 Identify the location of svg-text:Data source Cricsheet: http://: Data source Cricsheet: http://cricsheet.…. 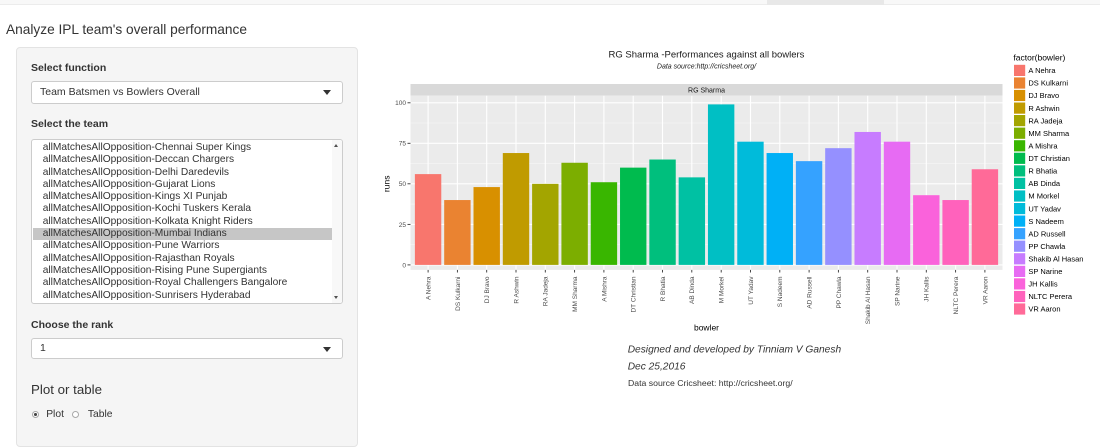
(710, 383).